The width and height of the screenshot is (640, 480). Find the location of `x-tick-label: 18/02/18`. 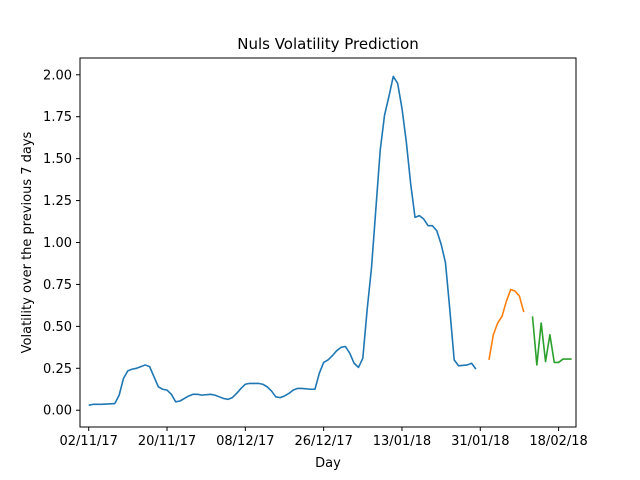

x-tick-label: 18/02/18 is located at coordinates (558, 441).